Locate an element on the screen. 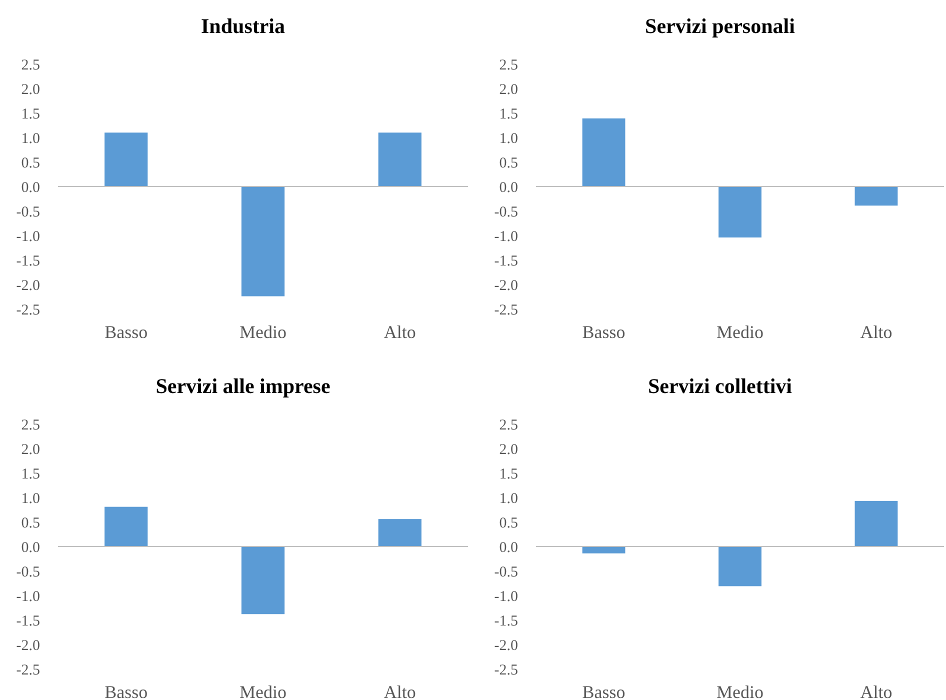 This screenshot has width=946, height=700. chart-title: Servizi personali is located at coordinates (720, 26).